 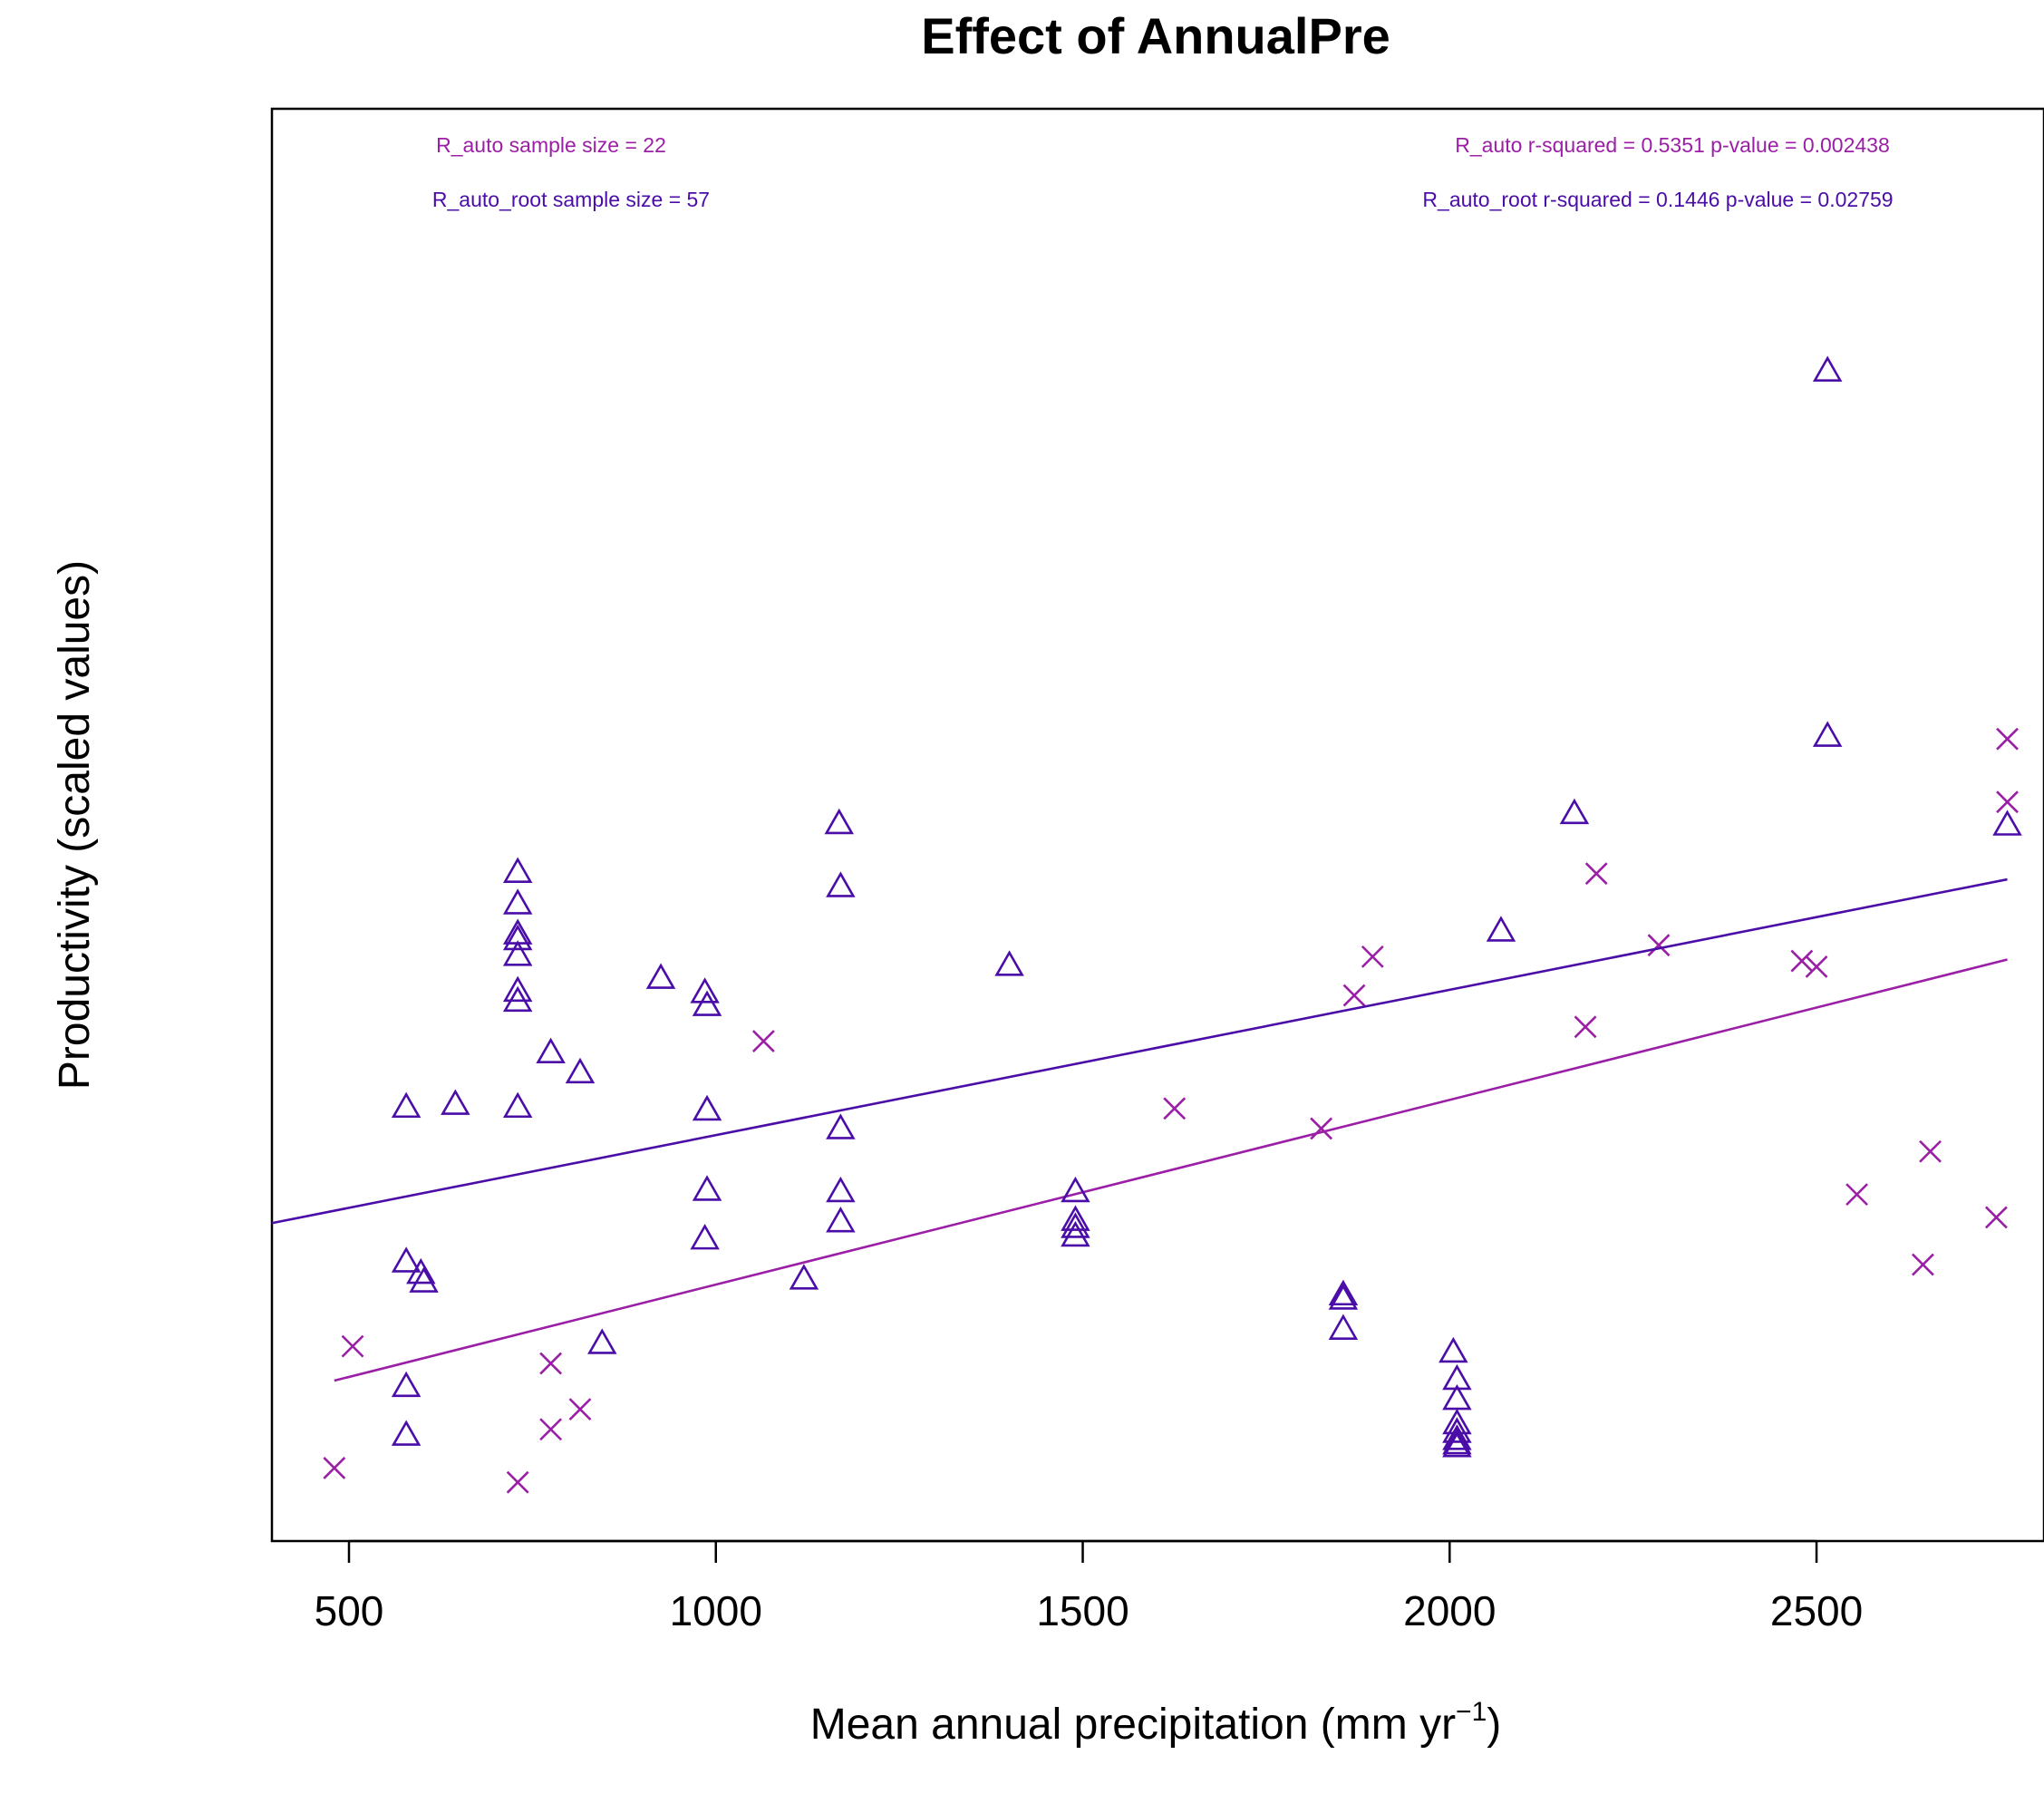 I want to click on x-axis-label: Mean annual precipitation (mm yr−1), so click(x=1156, y=1723).